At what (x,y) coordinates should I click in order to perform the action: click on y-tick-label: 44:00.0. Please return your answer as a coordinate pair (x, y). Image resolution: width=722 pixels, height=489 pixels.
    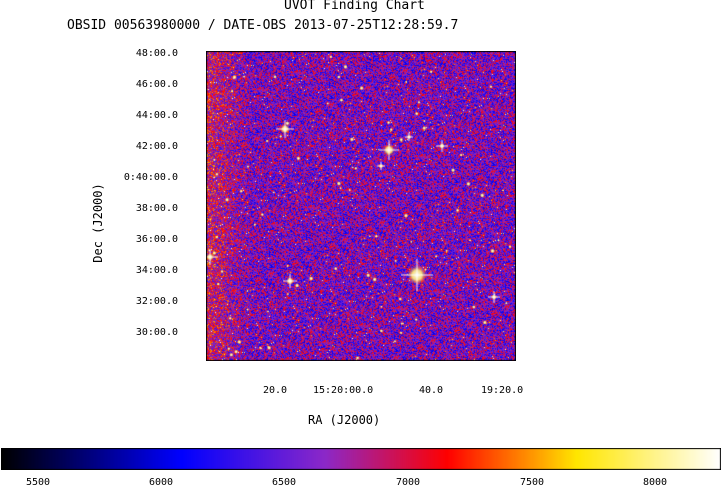
    Looking at the image, I should click on (156, 115).